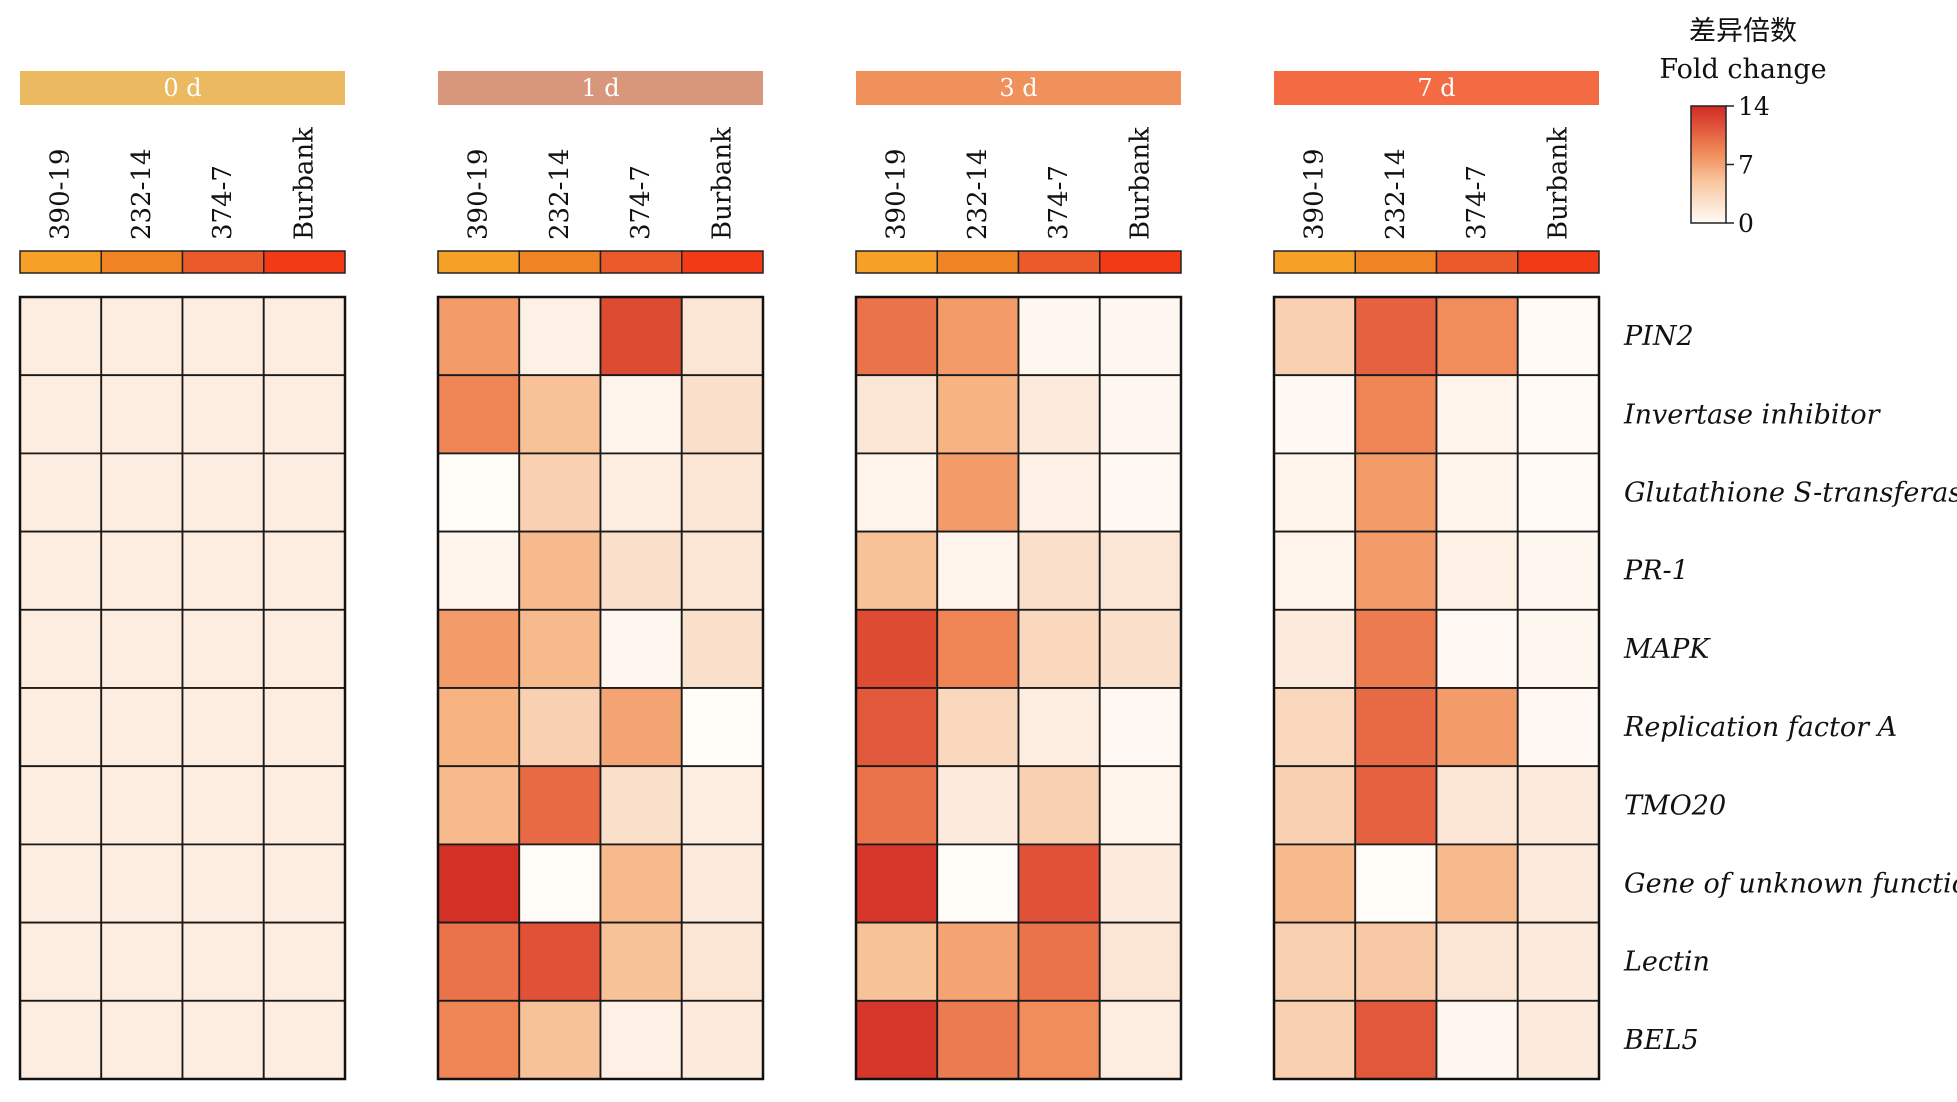 The width and height of the screenshot is (1957, 1102). What do you see at coordinates (1752, 414) in the screenshot?
I see `gene-label: Invertase inhibitor` at bounding box center [1752, 414].